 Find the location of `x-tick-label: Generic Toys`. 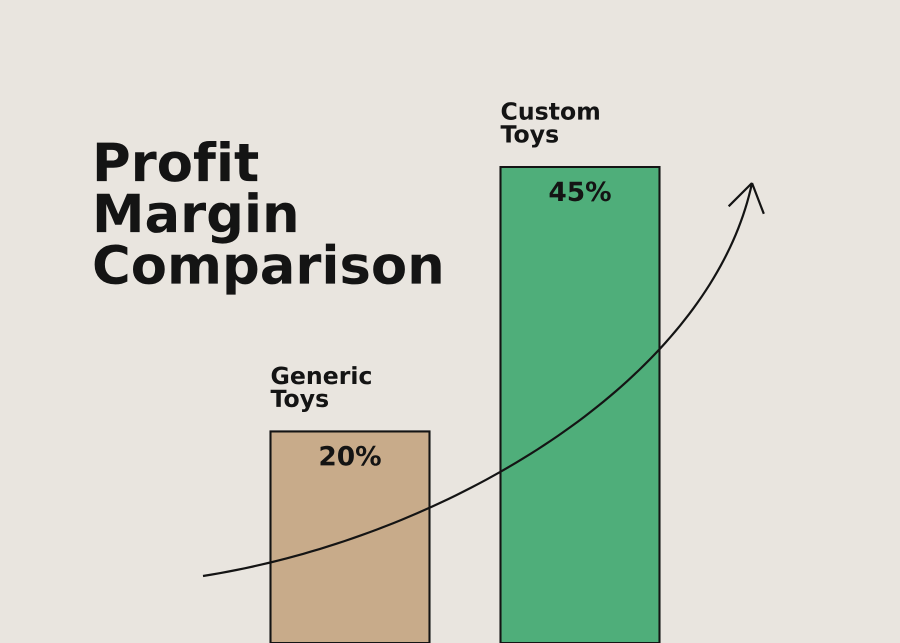

x-tick-label: Generic Toys is located at coordinates (320, 389).